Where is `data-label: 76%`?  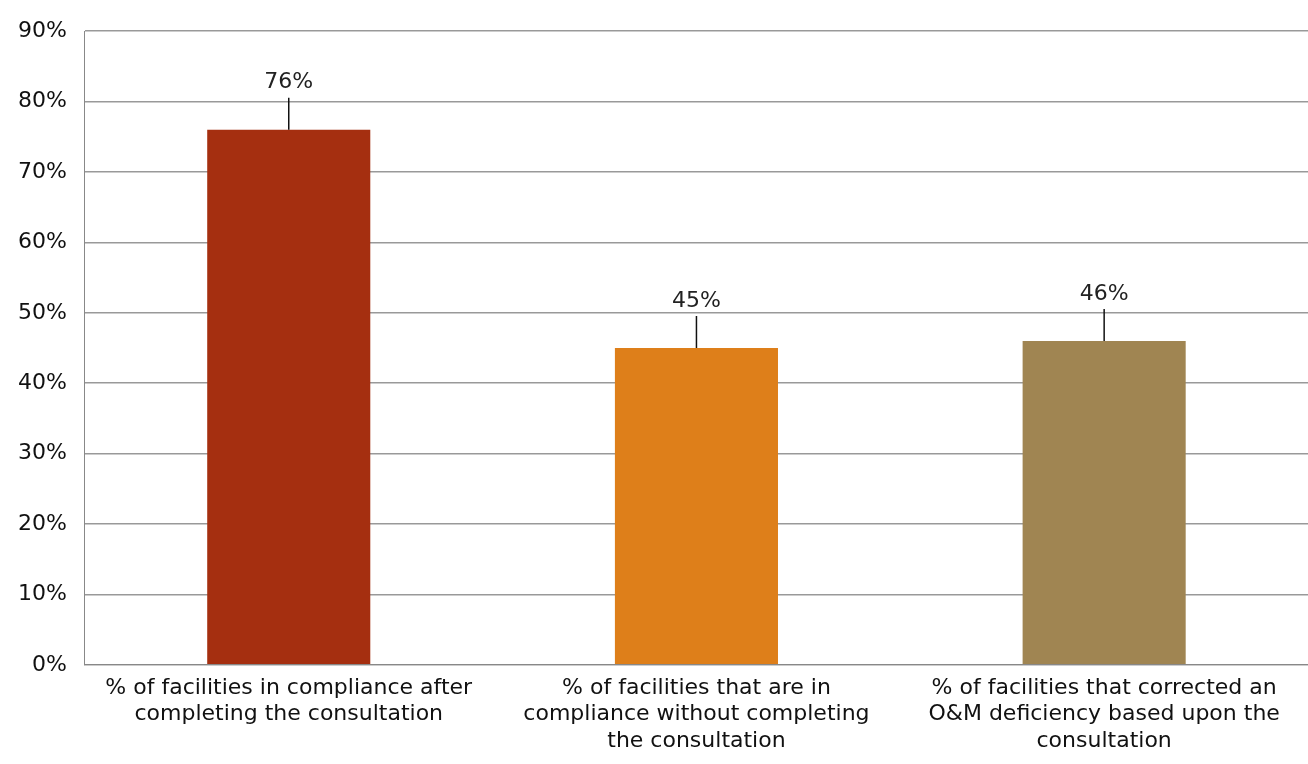
data-label: 76% is located at coordinates (289, 81).